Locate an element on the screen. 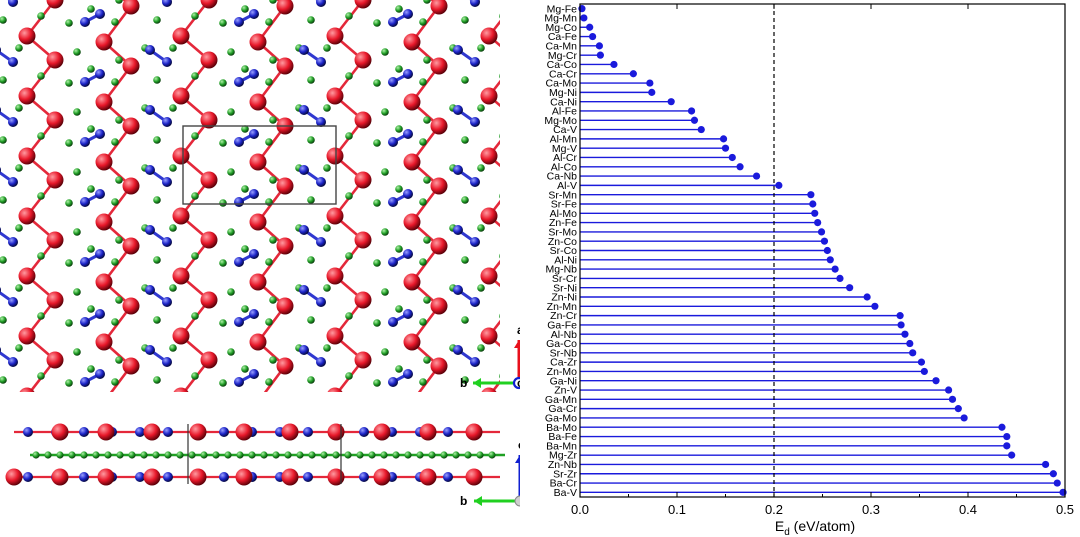 The height and width of the screenshot is (537, 1080). x-tick-label: 0.3 is located at coordinates (871, 509).